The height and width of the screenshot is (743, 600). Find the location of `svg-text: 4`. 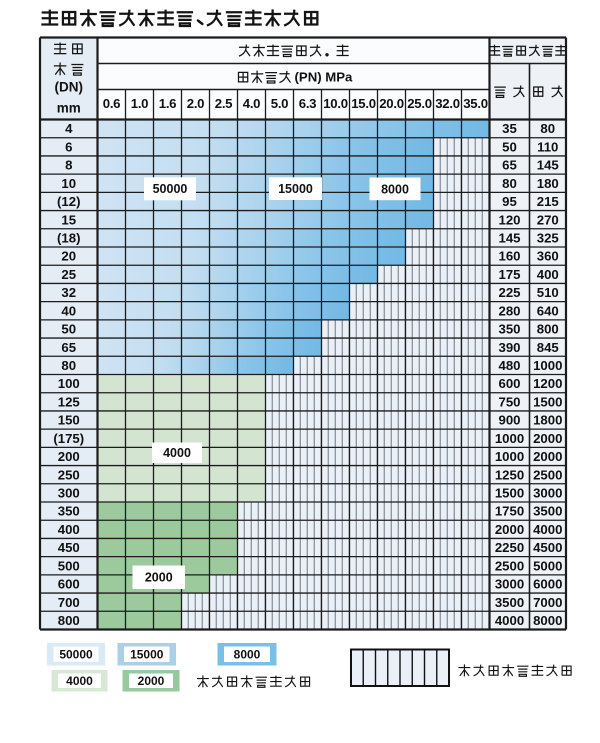

svg-text: 4 is located at coordinates (69, 128).